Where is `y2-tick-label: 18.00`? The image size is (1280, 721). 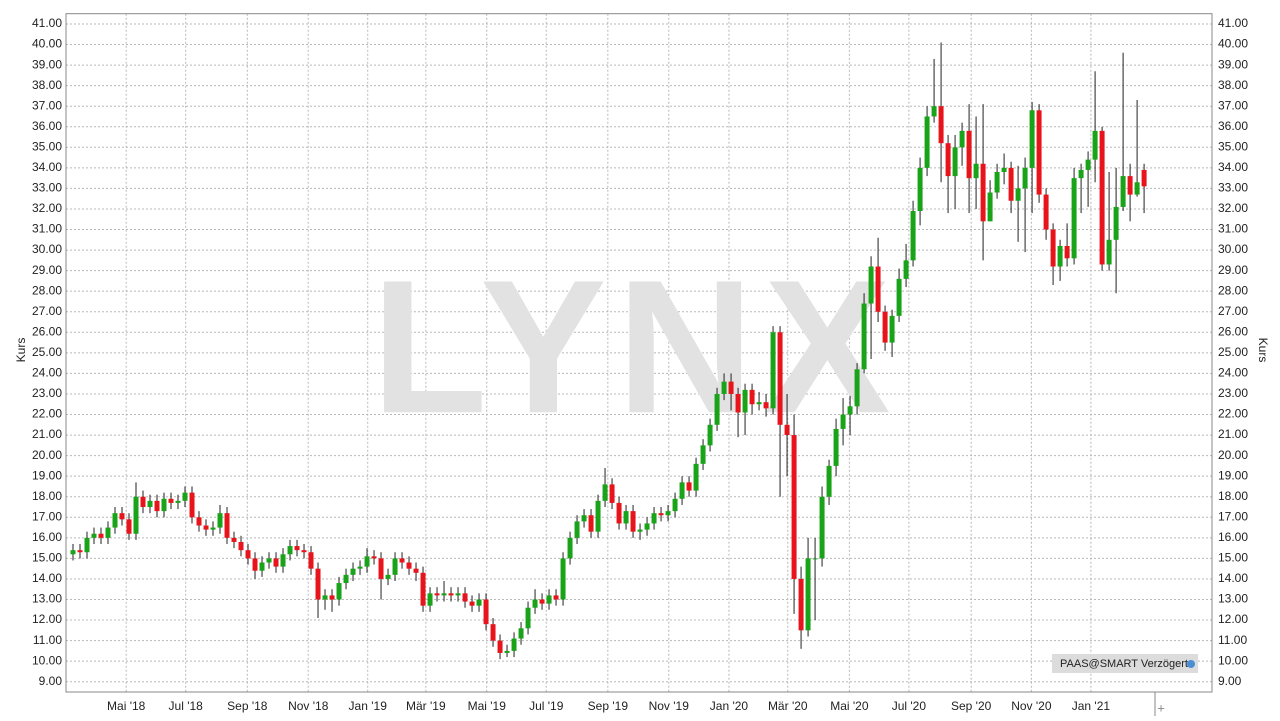 y2-tick-label: 18.00 is located at coordinates (1233, 496).